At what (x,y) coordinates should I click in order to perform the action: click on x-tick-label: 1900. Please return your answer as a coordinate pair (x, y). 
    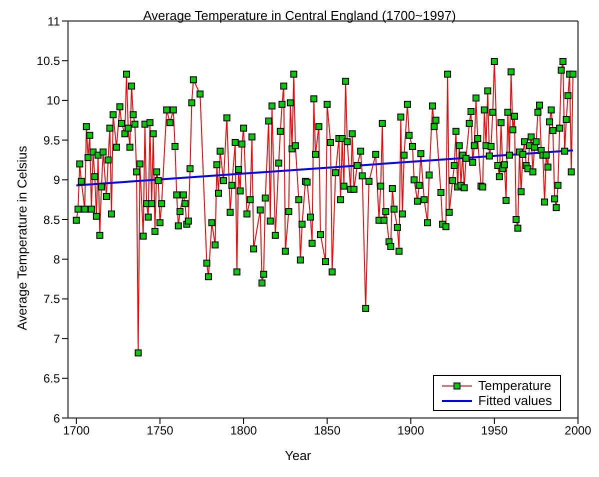
    Looking at the image, I should click on (410, 431).